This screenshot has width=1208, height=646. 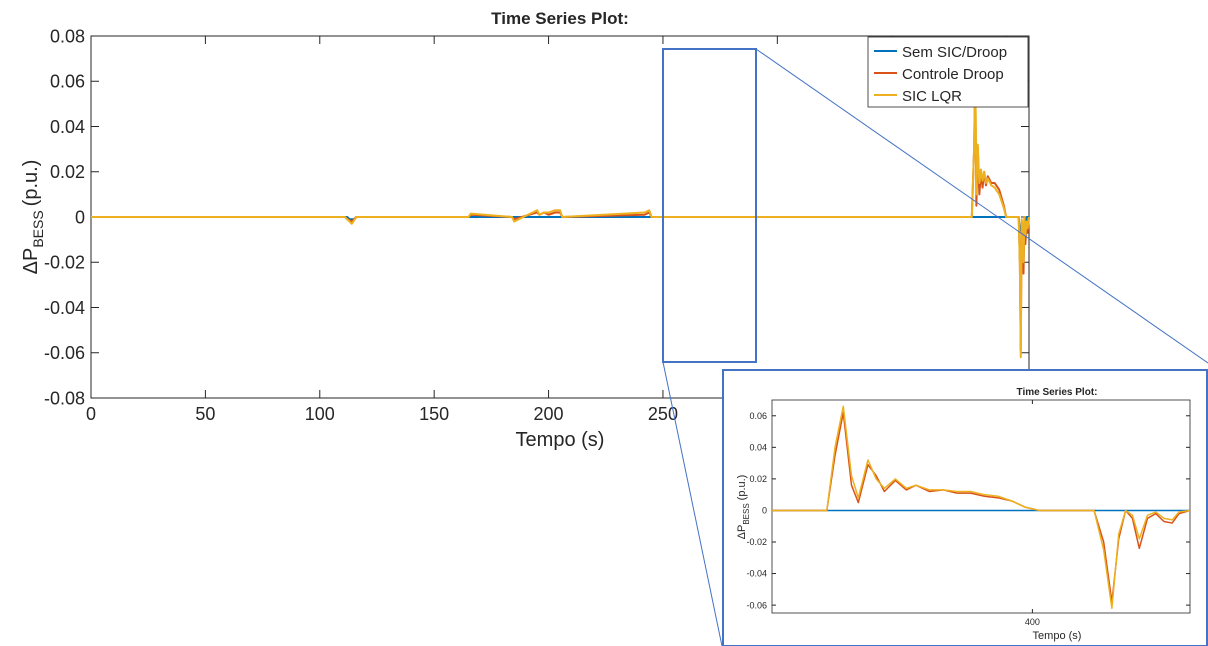 What do you see at coordinates (205, 414) in the screenshot?
I see `main-x-tick-label: 50` at bounding box center [205, 414].